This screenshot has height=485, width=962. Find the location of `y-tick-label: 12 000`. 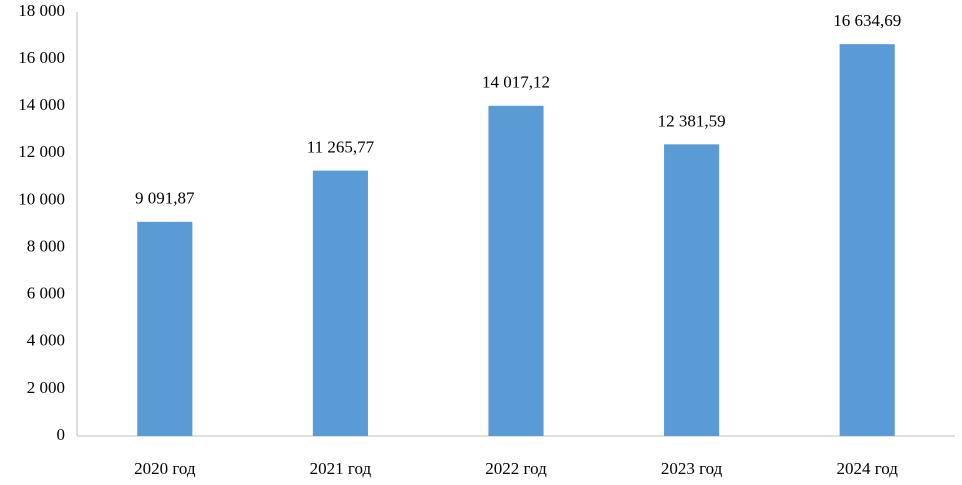

y-tick-label: 12 000 is located at coordinates (41, 151).